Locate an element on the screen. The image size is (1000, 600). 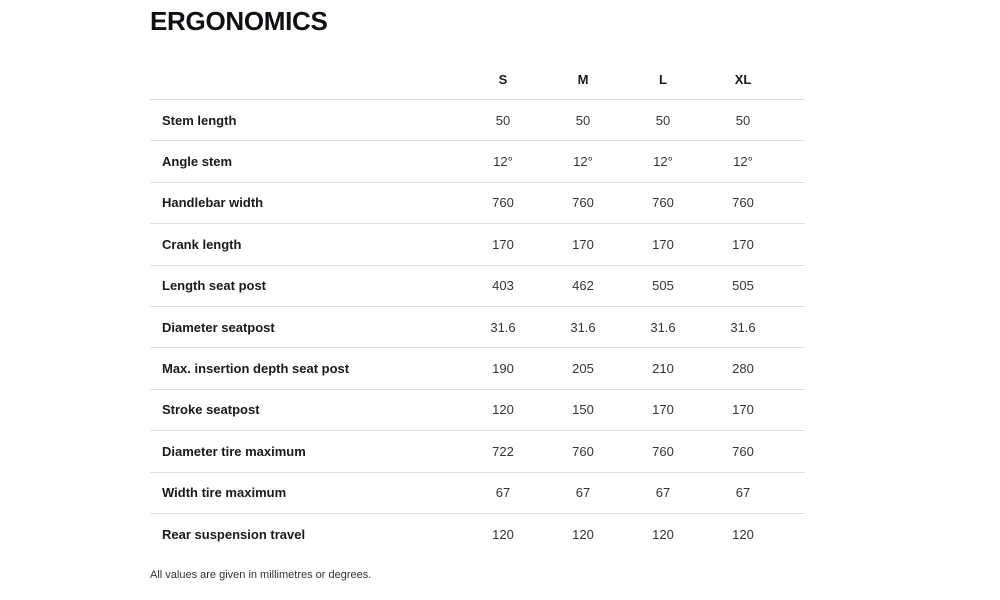
spec-label: Diameter tire maximum is located at coordinates (234, 451).